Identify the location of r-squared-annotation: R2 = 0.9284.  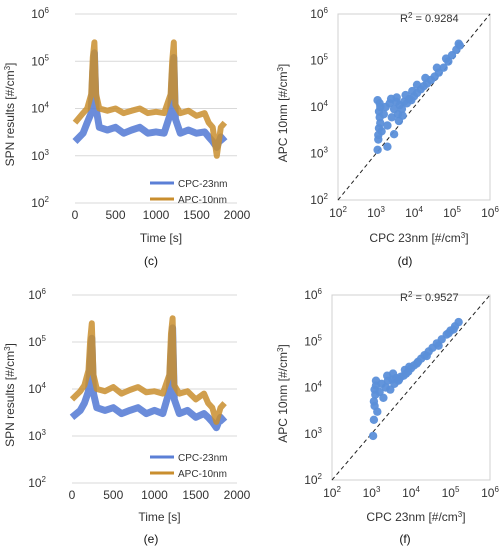
(429, 18).